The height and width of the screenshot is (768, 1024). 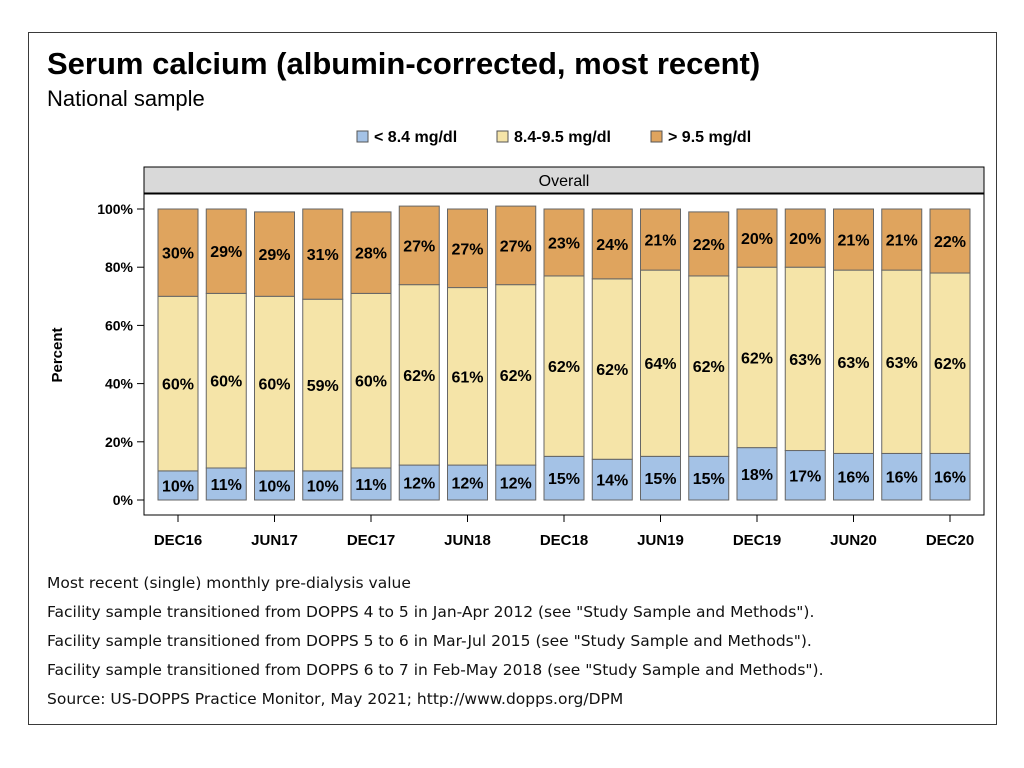 I want to click on y-tick-label: 60%, so click(x=119, y=325).